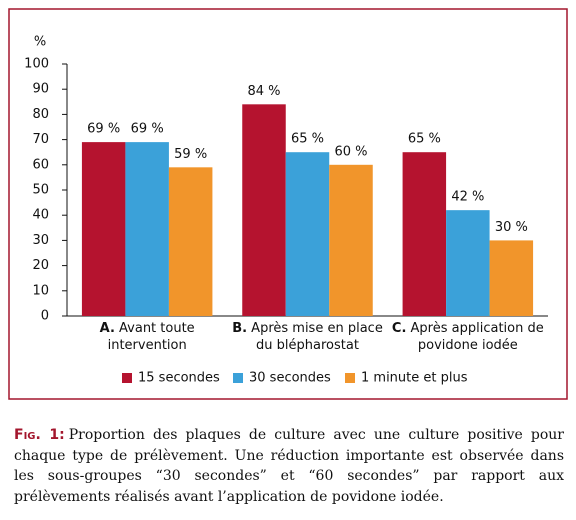 The image size is (576, 520). I want to click on y-tick-label: 100, so click(36, 64).